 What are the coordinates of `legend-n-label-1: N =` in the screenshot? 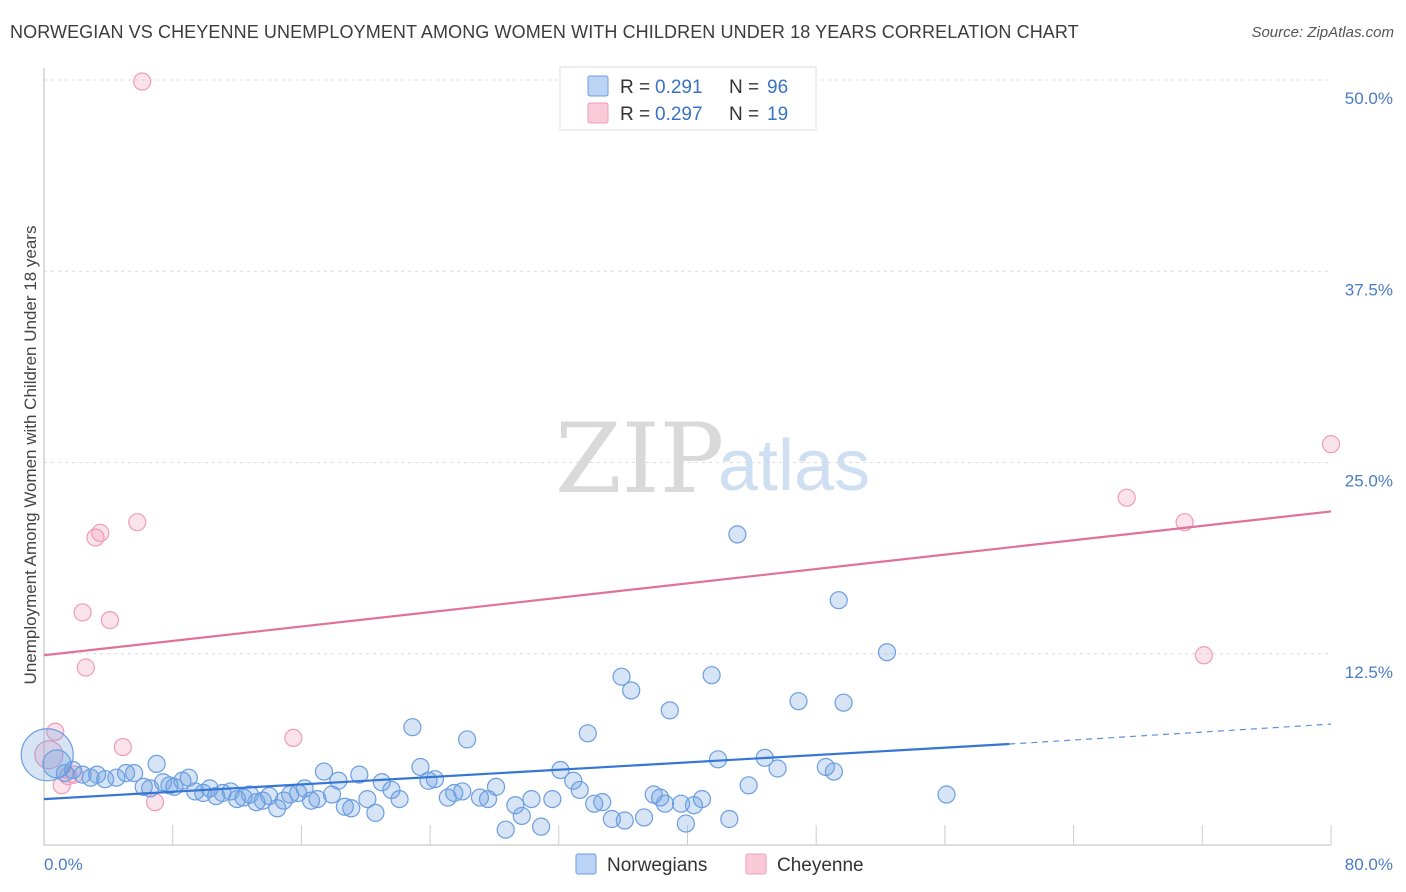 It's located at (744, 87).